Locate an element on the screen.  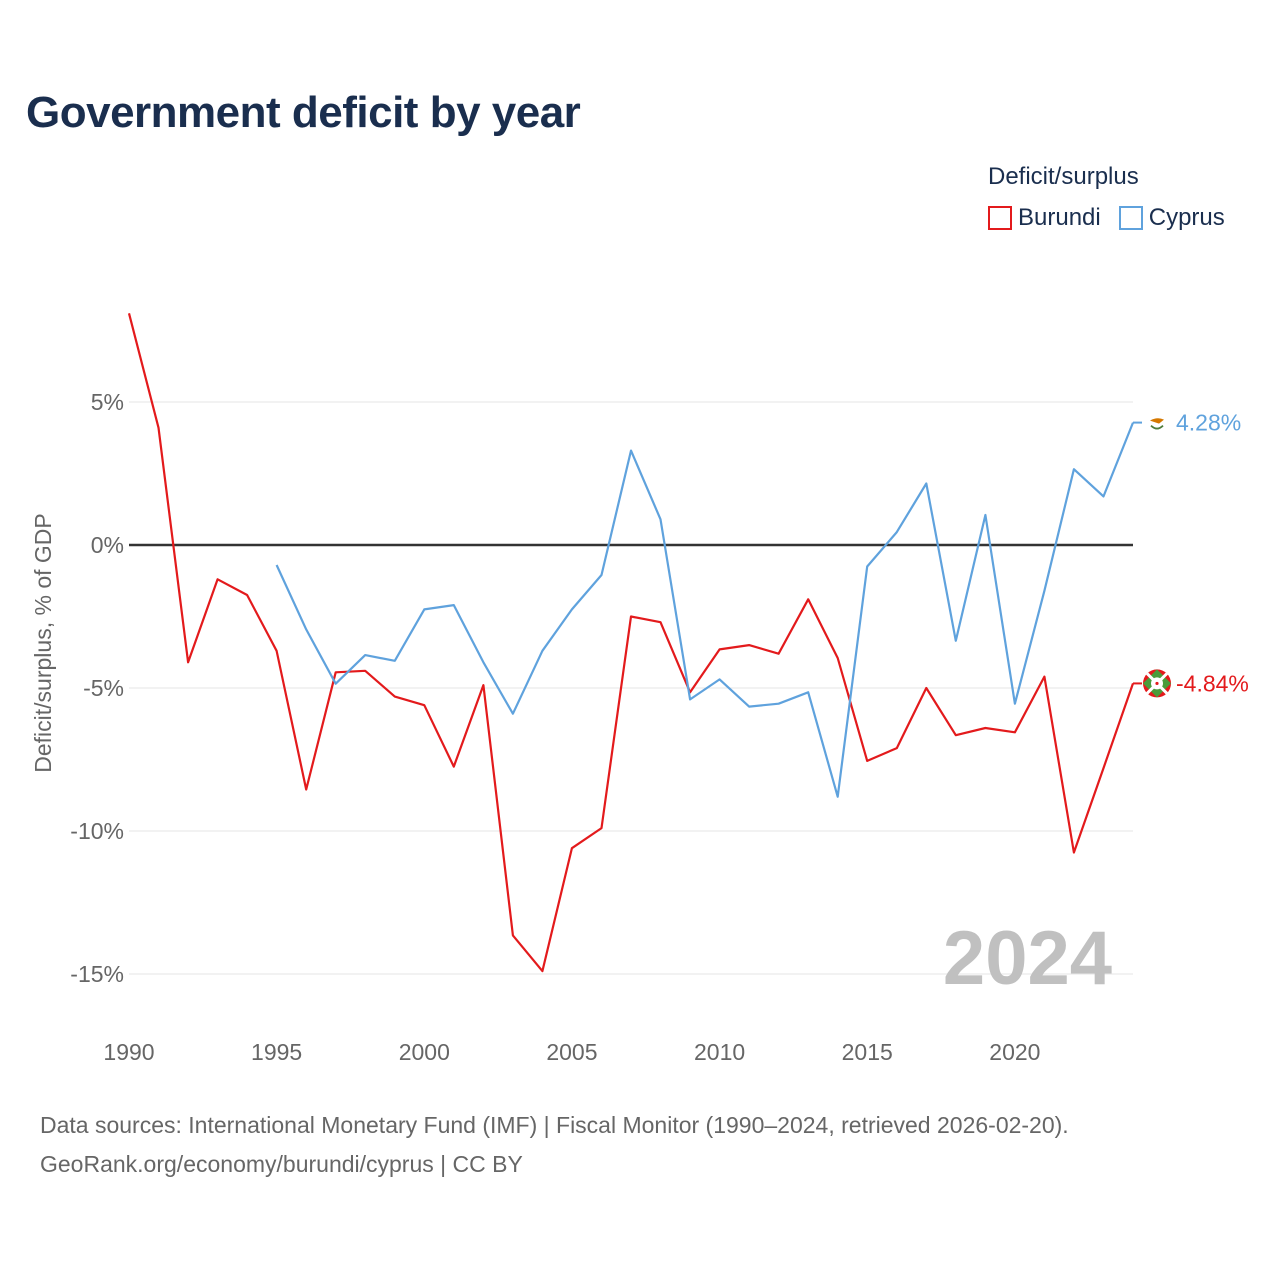
x-tick-label: 2010 is located at coordinates (719, 1052).